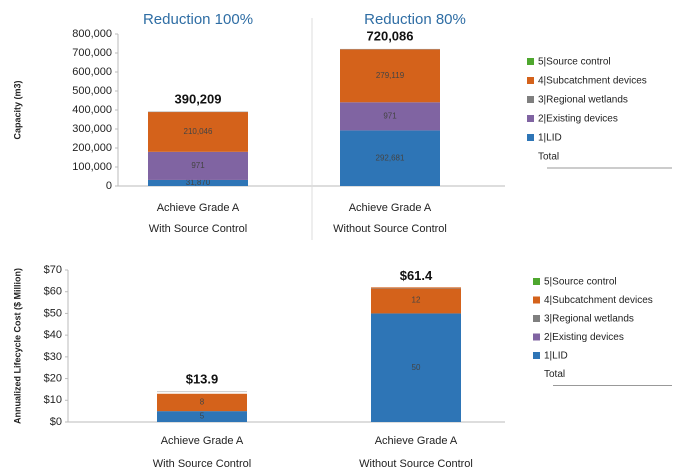  I want to click on segment-label: 31,870, so click(198, 182).